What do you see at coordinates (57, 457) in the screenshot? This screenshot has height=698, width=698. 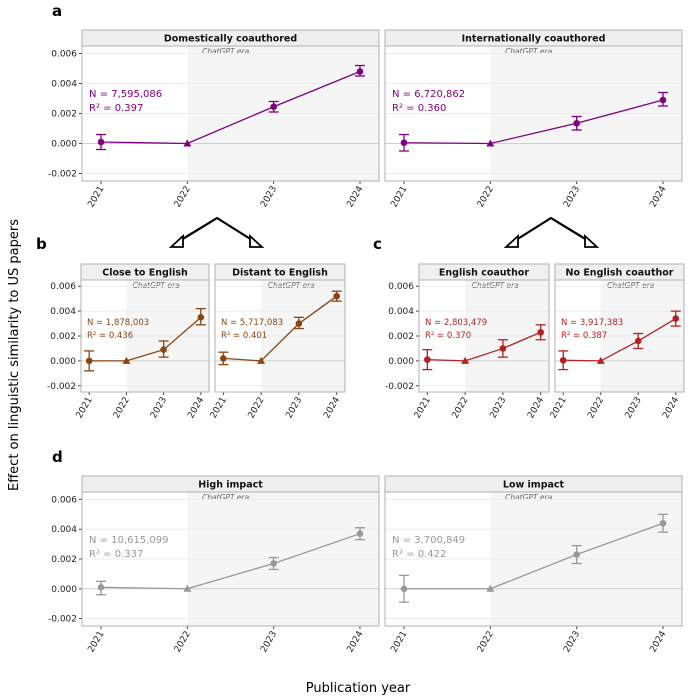 I see `panel-letter-d: d` at bounding box center [57, 457].